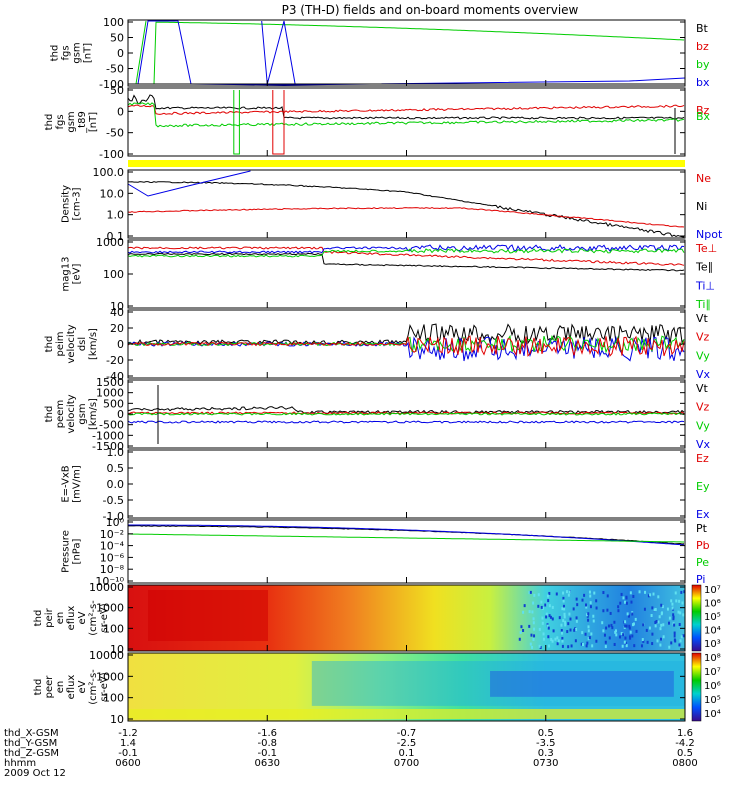 This screenshot has width=750, height=800. Describe the element at coordinates (60, 414) in the screenshot. I see `y-axis-label: peem` at that location.